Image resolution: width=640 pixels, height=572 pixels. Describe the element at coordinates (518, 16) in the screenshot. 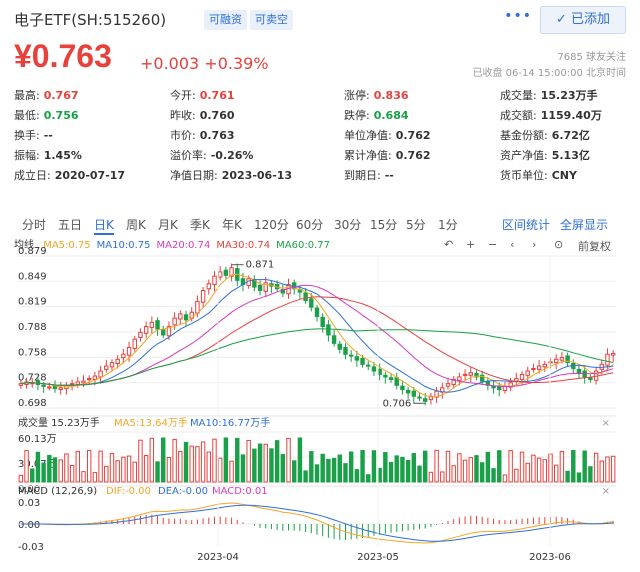

I see `more-icon: •••` at that location.